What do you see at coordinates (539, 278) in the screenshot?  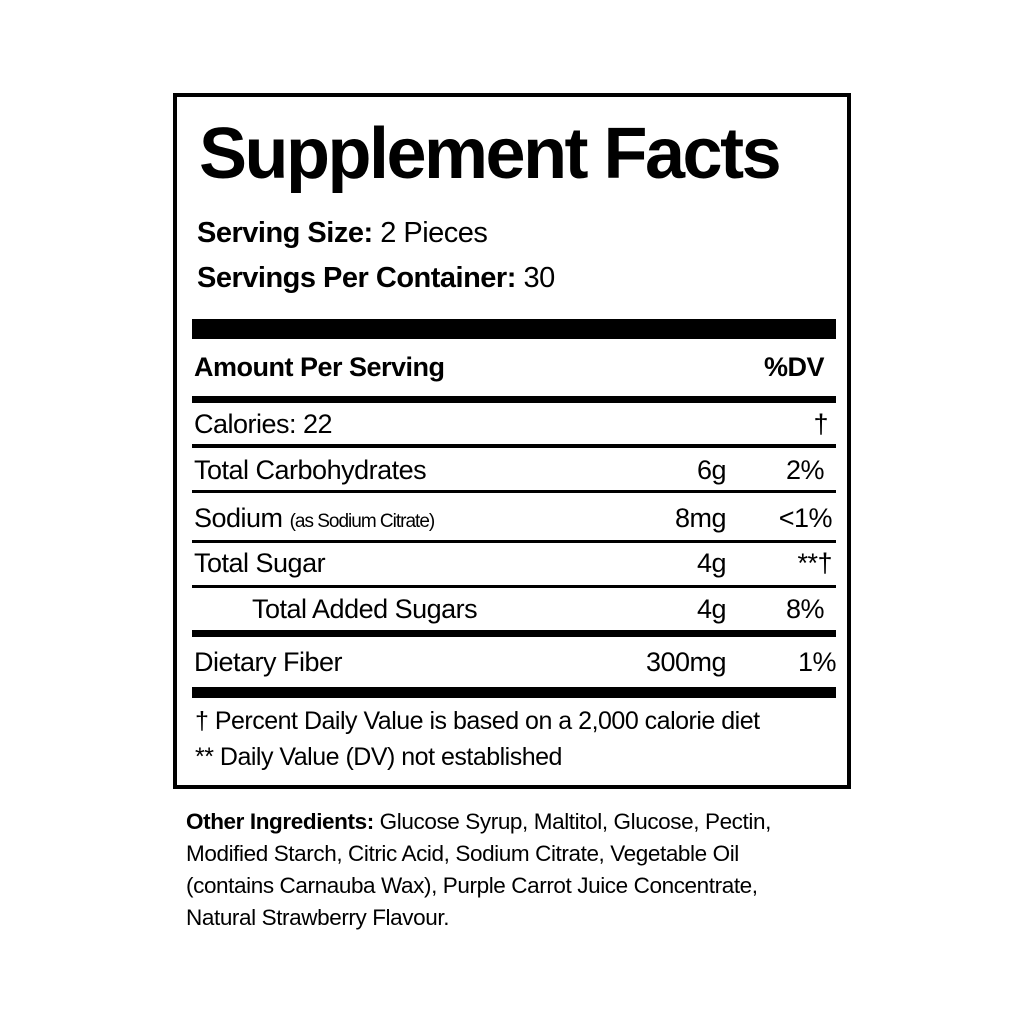 I see `servings-per-container-value: 30` at bounding box center [539, 278].